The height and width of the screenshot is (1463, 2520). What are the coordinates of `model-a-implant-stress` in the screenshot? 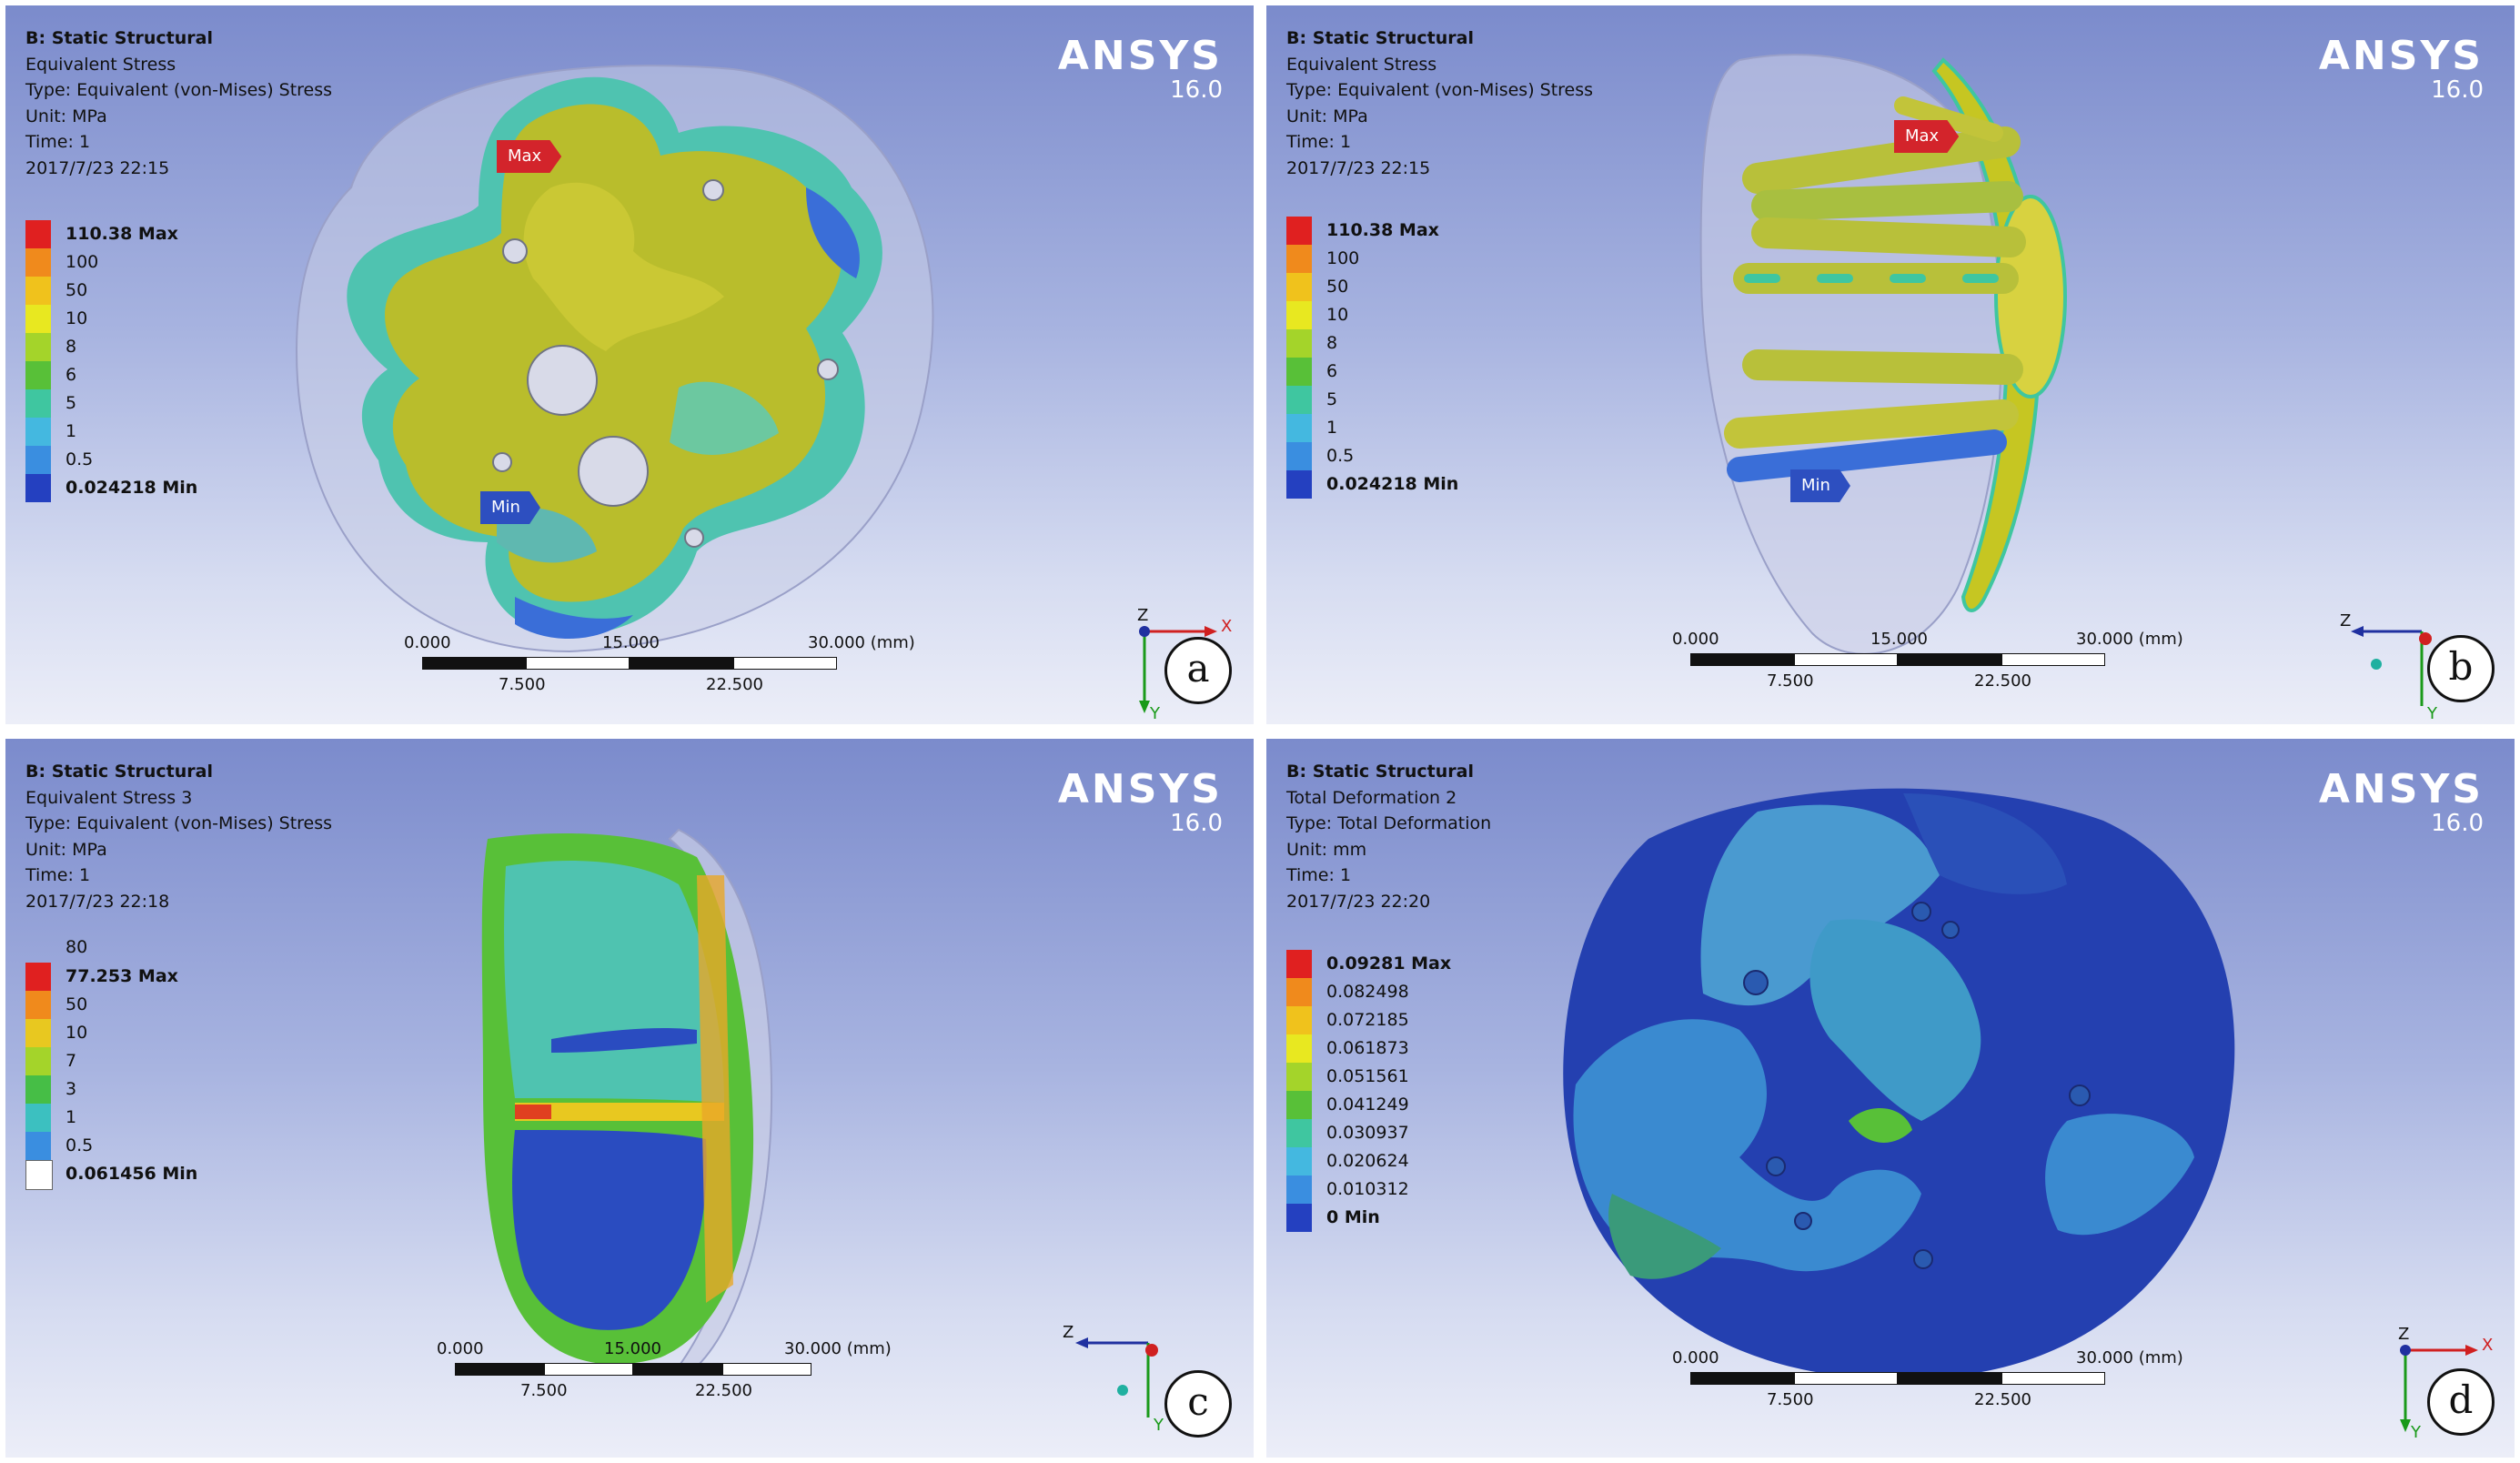 It's located at (615, 359).